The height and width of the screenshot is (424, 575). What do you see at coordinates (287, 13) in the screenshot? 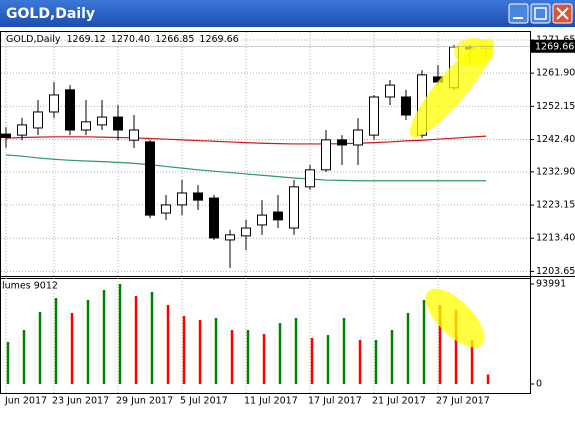
I see `title-bar` at bounding box center [287, 13].